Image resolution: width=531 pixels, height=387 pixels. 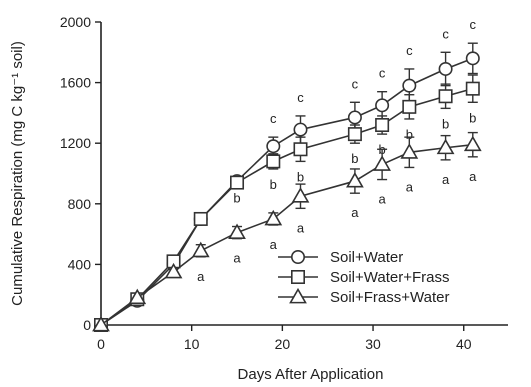 What do you see at coordinates (192, 344) in the screenshot?
I see `x-tick-label: 10` at bounding box center [192, 344].